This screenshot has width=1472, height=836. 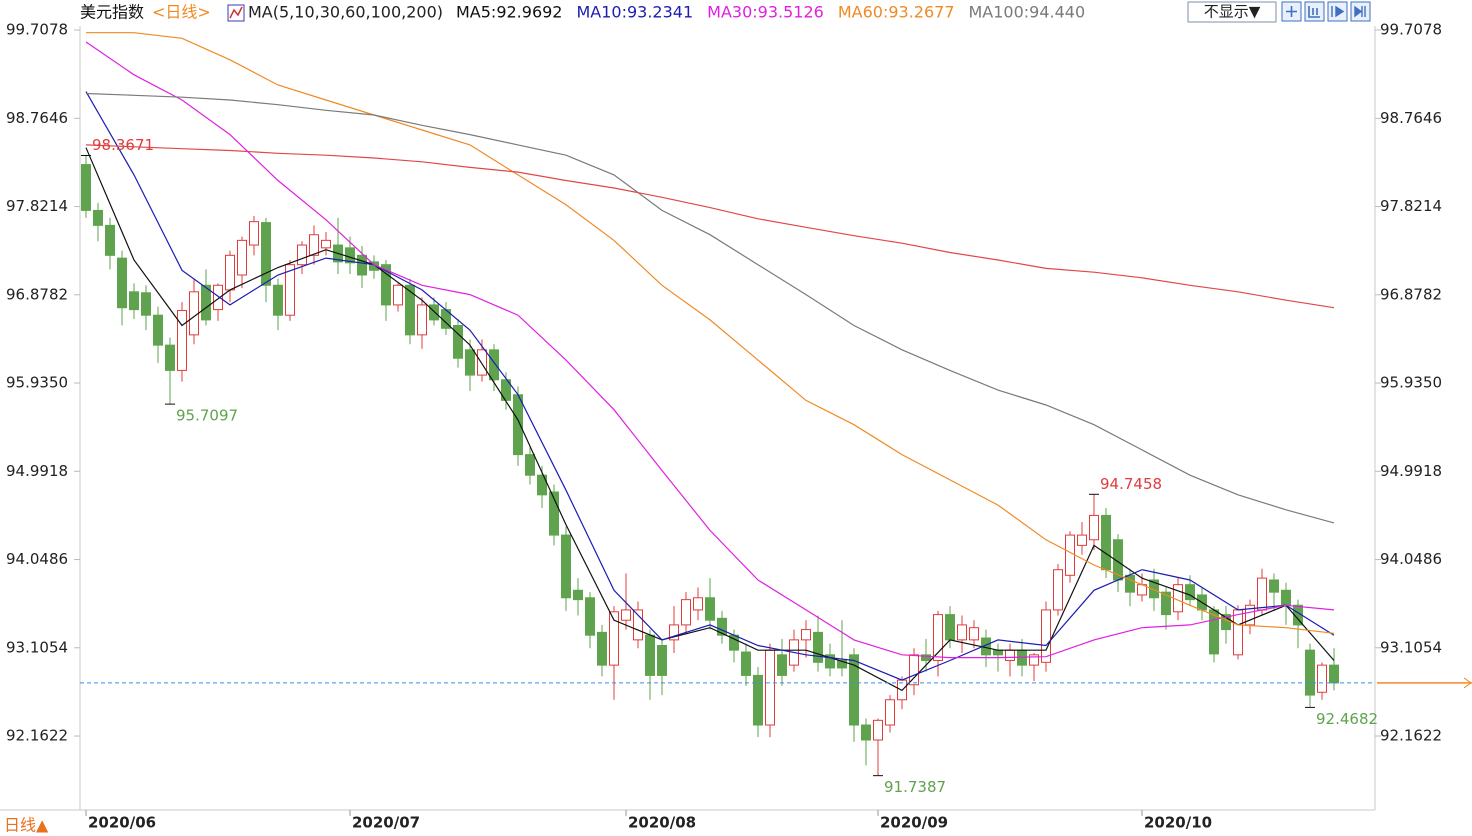 I want to click on low-label: 91.7387, so click(x=915, y=787).